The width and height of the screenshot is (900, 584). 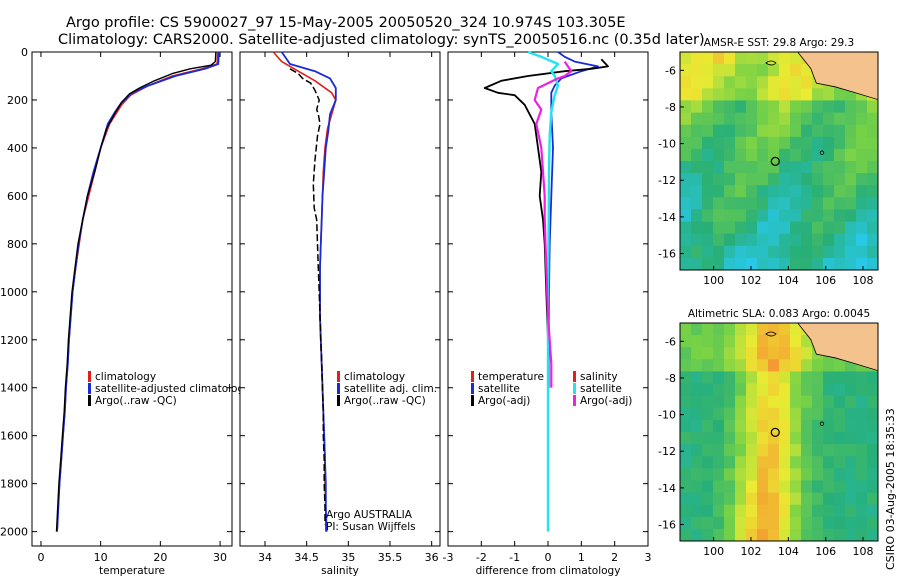 I want to click on sla_map-frame, so click(x=779, y=432).